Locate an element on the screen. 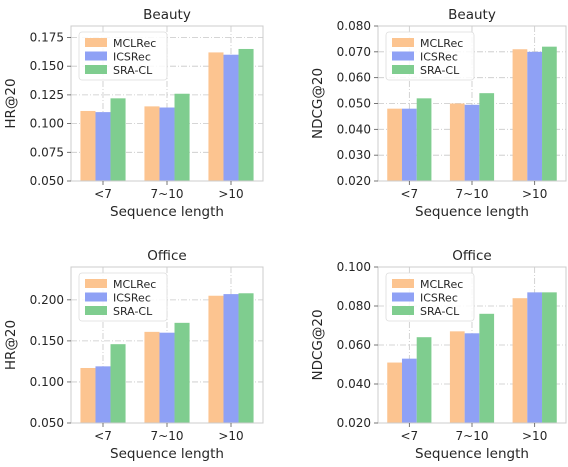  y-tick-label: 0.200 is located at coordinates (47, 300).